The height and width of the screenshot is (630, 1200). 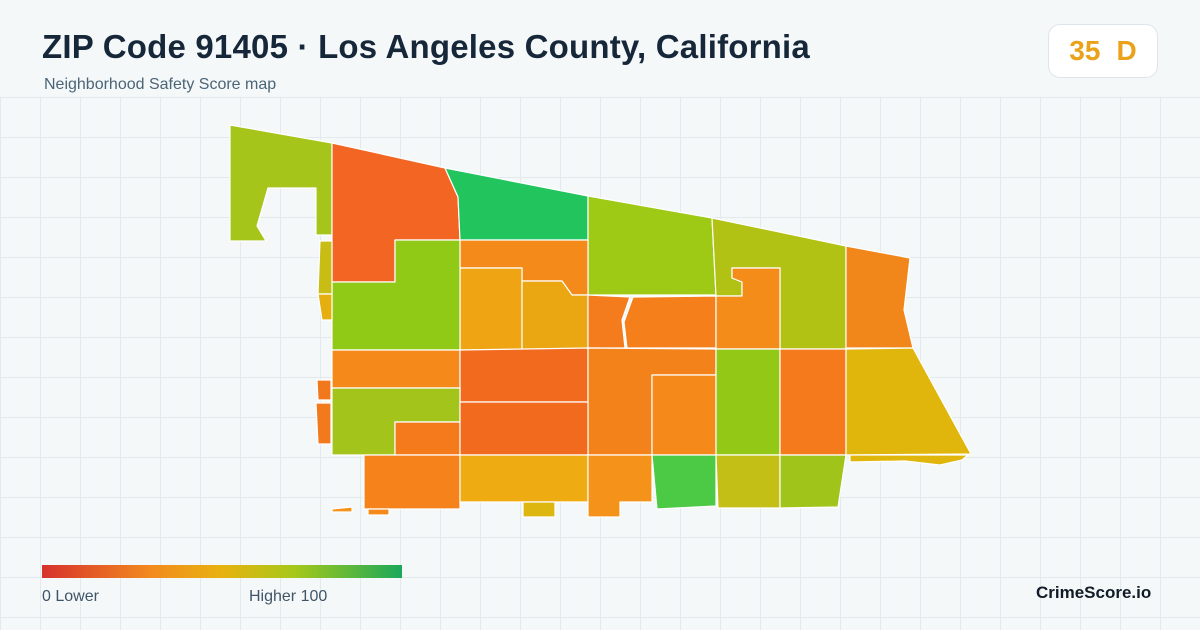 What do you see at coordinates (1094, 592) in the screenshot?
I see `brand-logo-text: CrimeScore.io` at bounding box center [1094, 592].